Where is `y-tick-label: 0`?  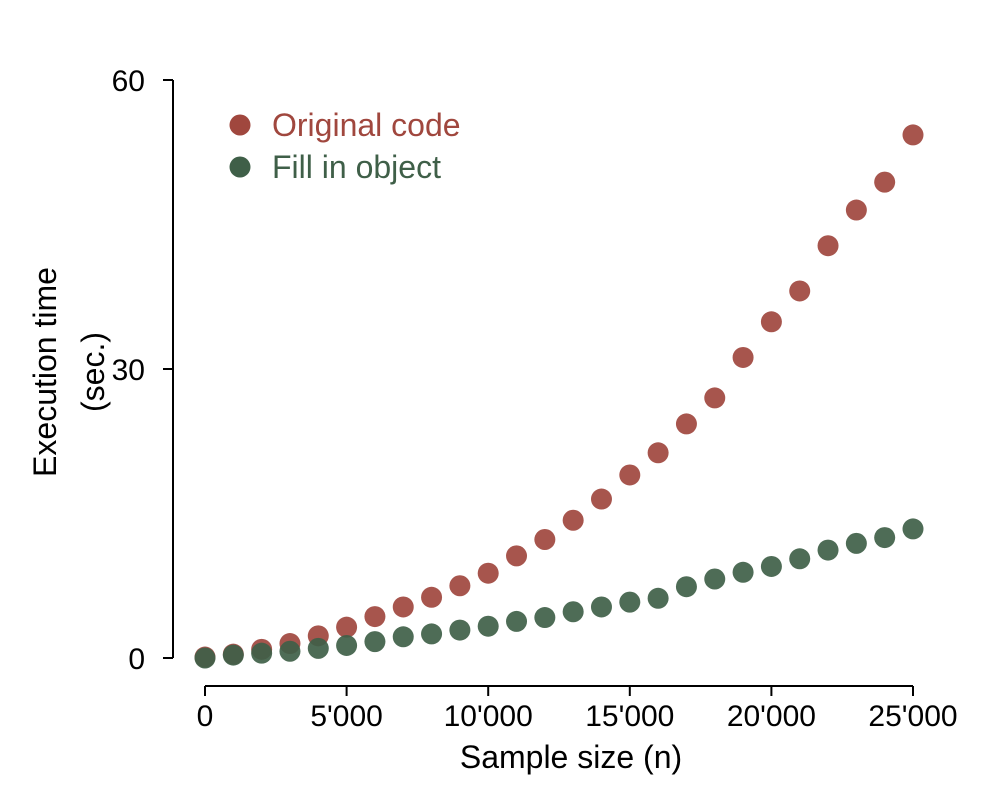
y-tick-label: 0 is located at coordinates (136, 659).